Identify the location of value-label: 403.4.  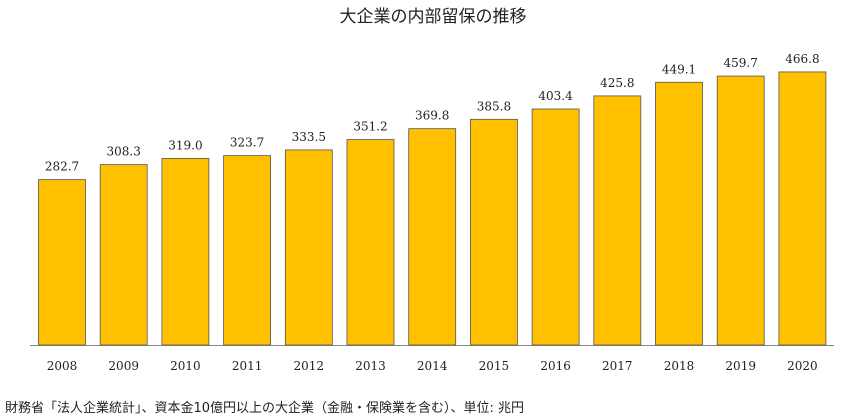
(555, 96).